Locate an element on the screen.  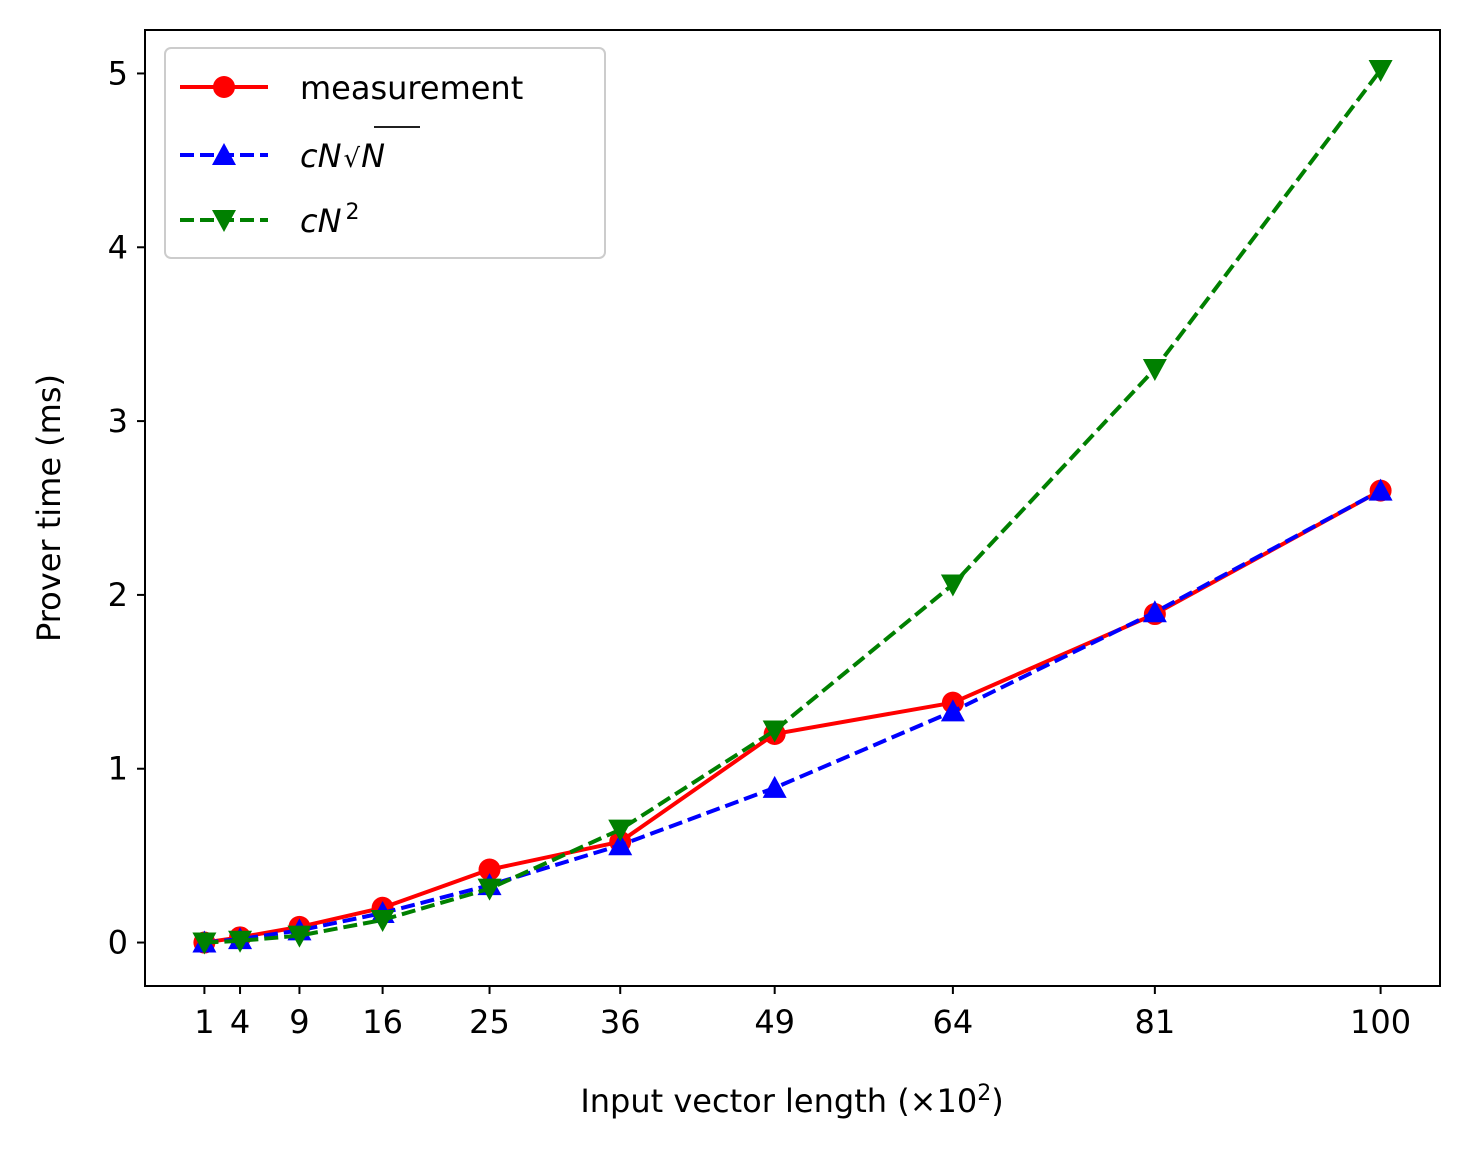
legend-entry-cn-sqrt-n: cN√N is located at coordinates (300, 150).